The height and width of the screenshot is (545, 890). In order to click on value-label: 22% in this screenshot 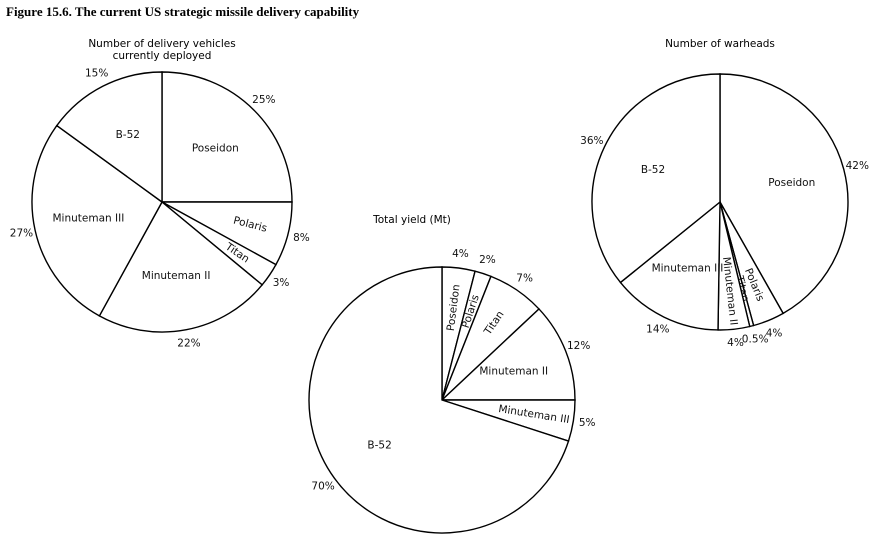, I will do `click(188, 343)`.